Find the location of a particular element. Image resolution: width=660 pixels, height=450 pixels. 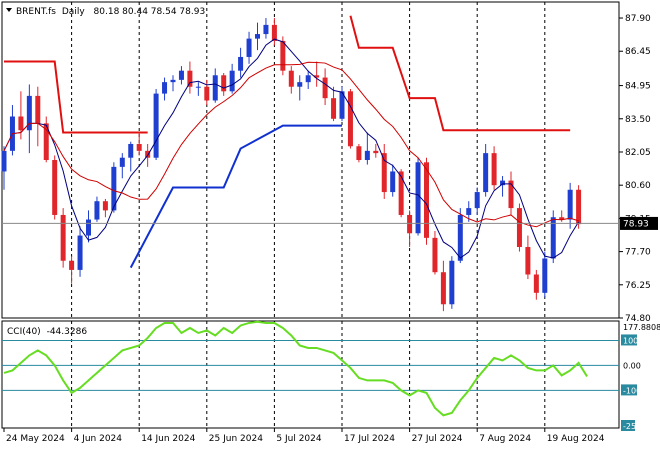

cci-value-label: -44.3286 is located at coordinates (67, 332).